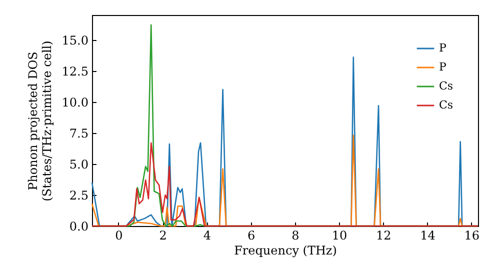 The height and width of the screenshot is (280, 500). I want to click on y-tick-label: 5.0, so click(78, 164).